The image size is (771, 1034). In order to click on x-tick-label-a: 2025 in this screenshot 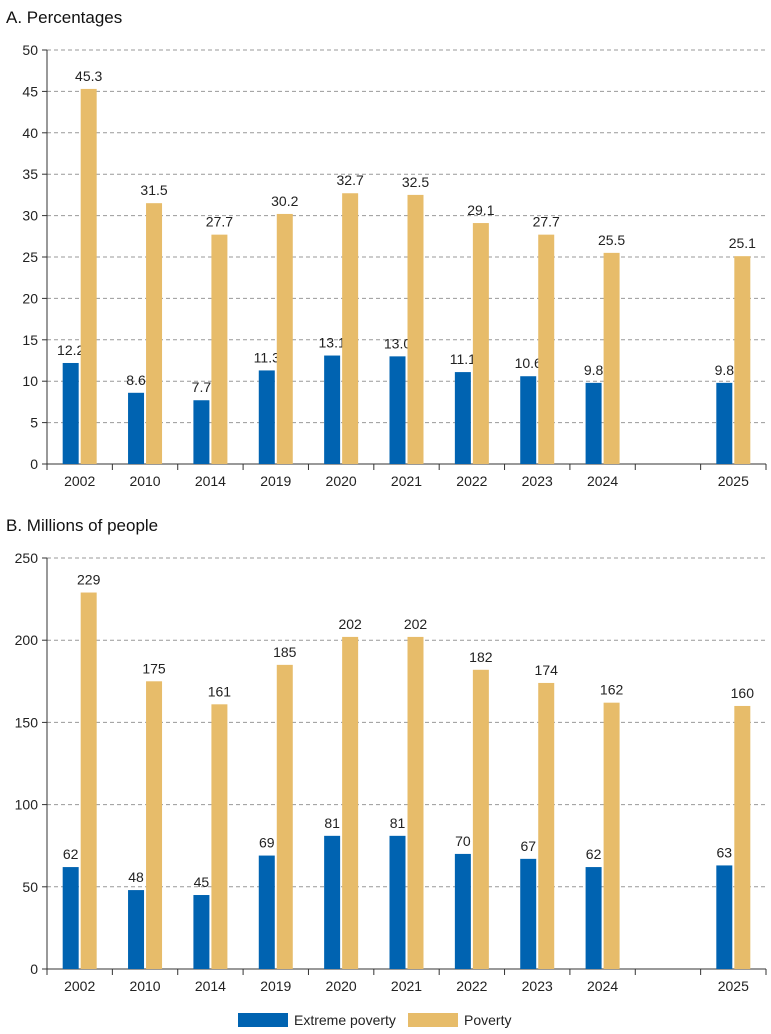, I will do `click(733, 481)`.